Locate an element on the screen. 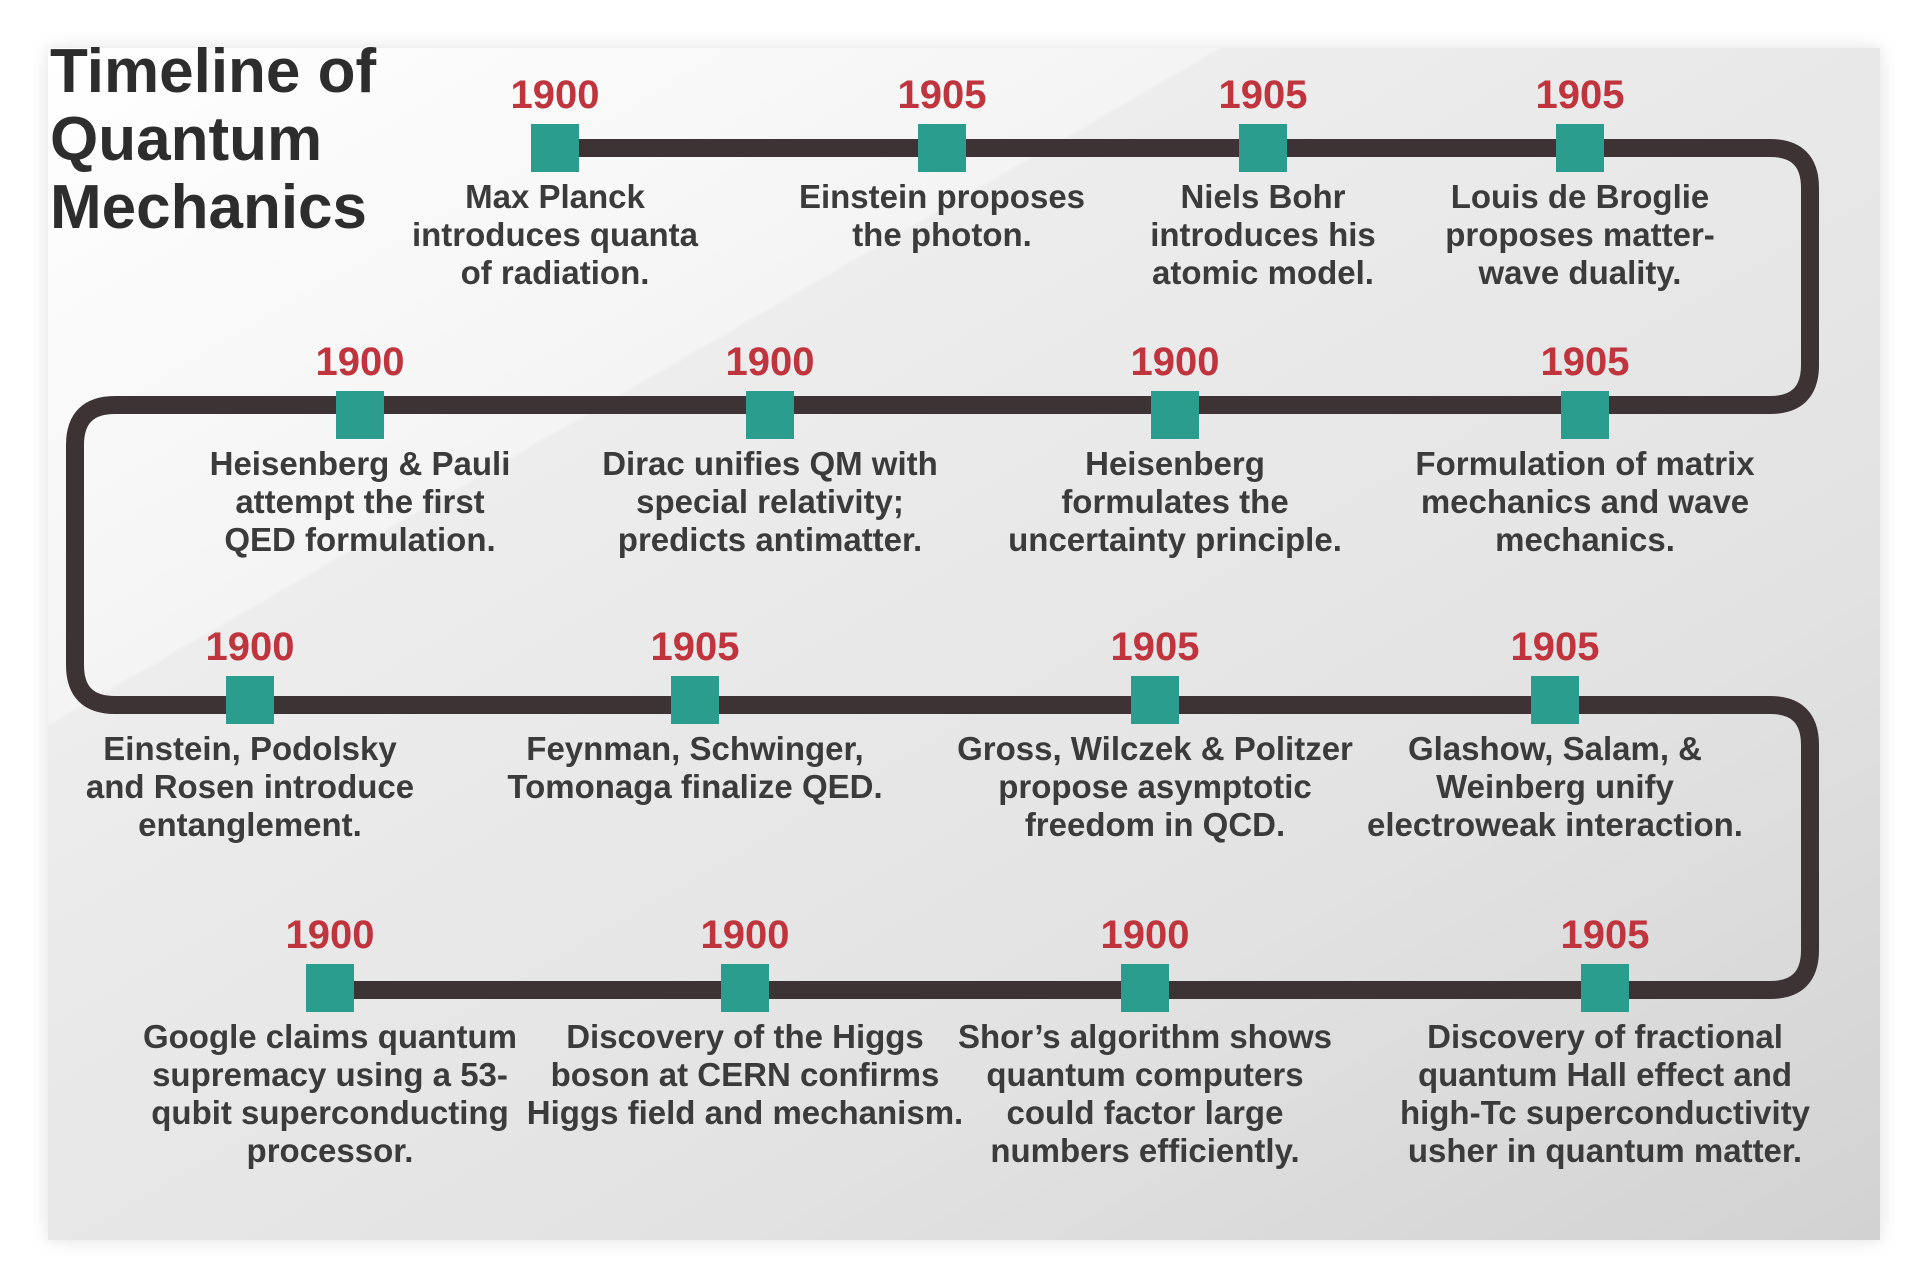  page-title: Timeline of Quantum Mechanics is located at coordinates (213, 139).